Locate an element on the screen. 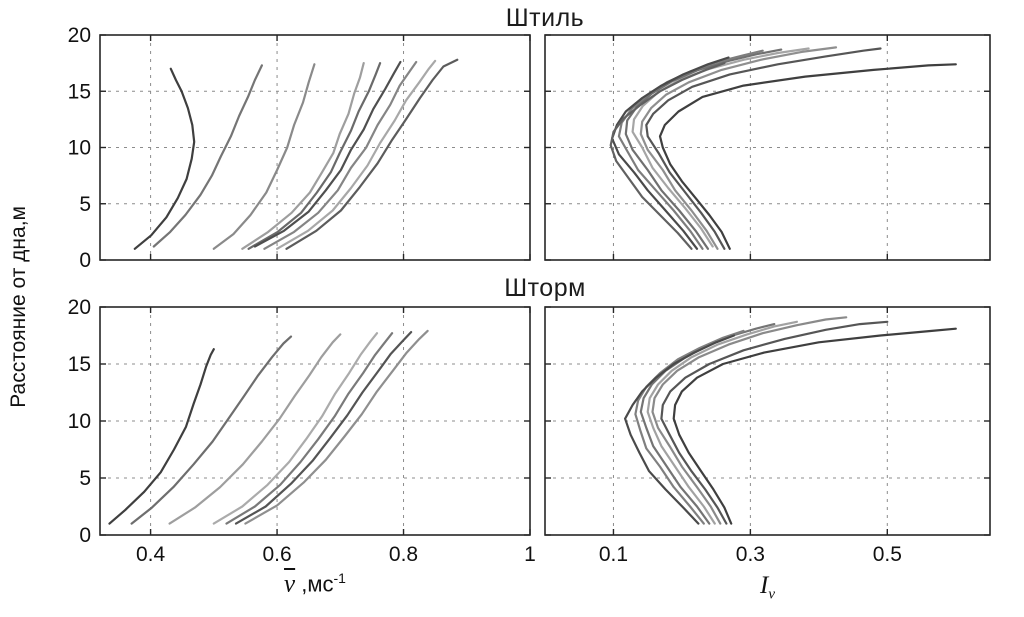  tick-label: 0.5 is located at coordinates (887, 554).